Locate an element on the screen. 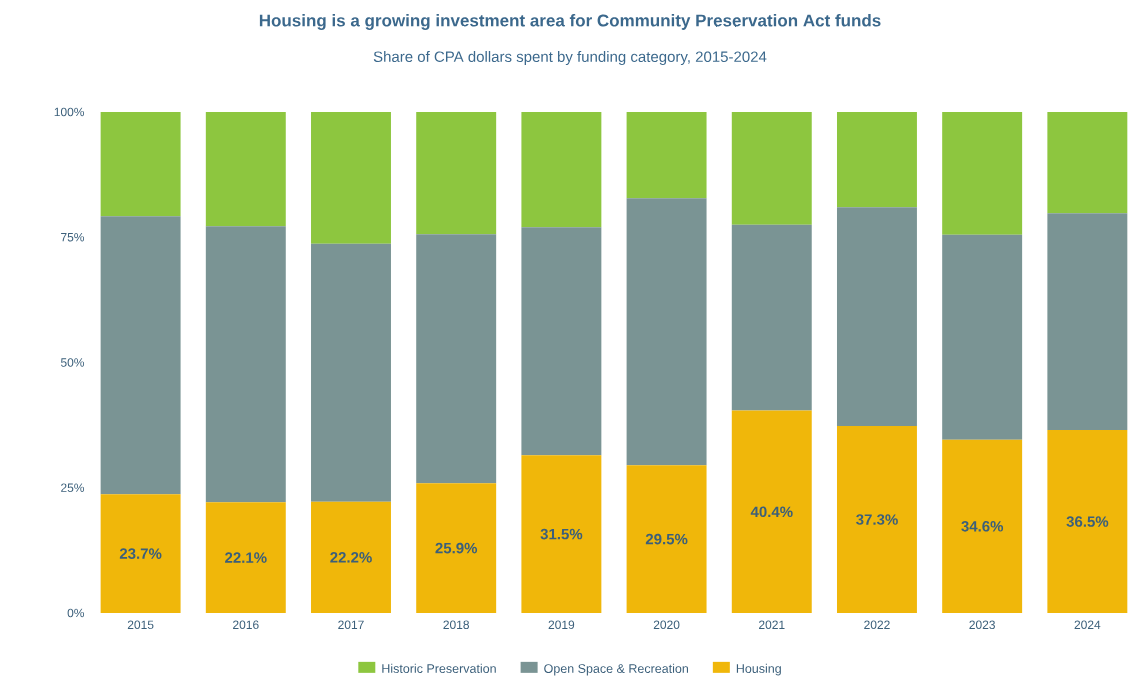 Image resolution: width=1140 pixels, height=690 pixels. data-label: 22.1% is located at coordinates (246, 557).